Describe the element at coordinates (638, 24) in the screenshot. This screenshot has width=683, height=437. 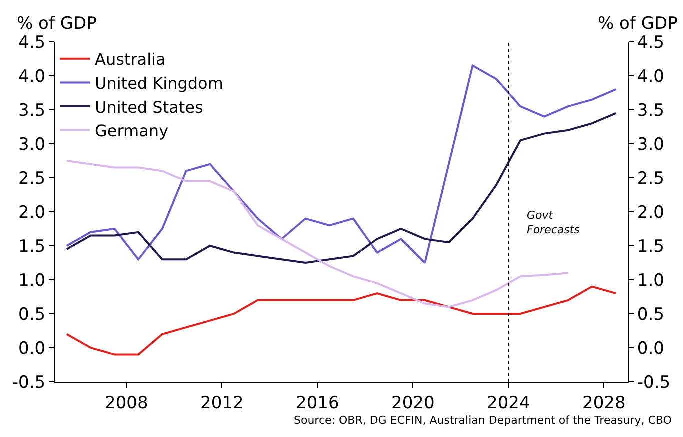
I see `y2-axis-title: % of GDP` at that location.